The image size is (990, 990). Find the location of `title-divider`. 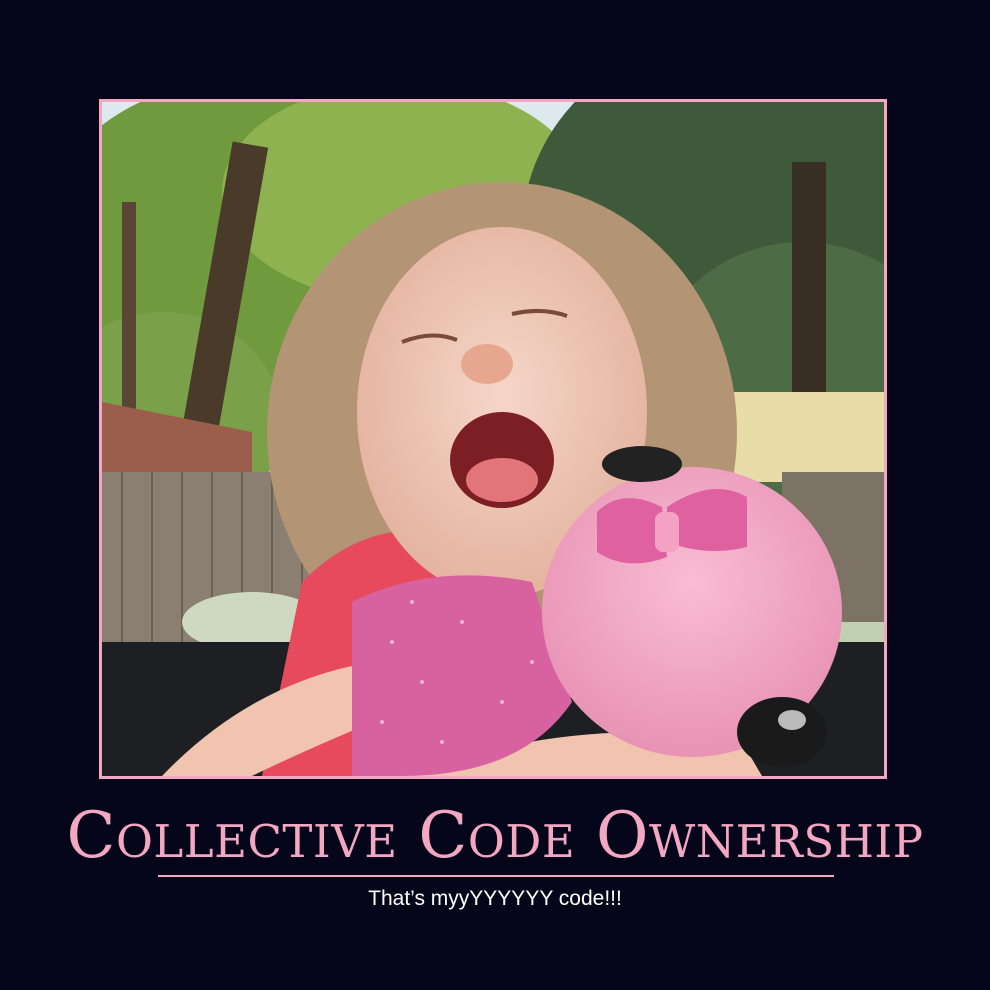

title-divider is located at coordinates (496, 876).